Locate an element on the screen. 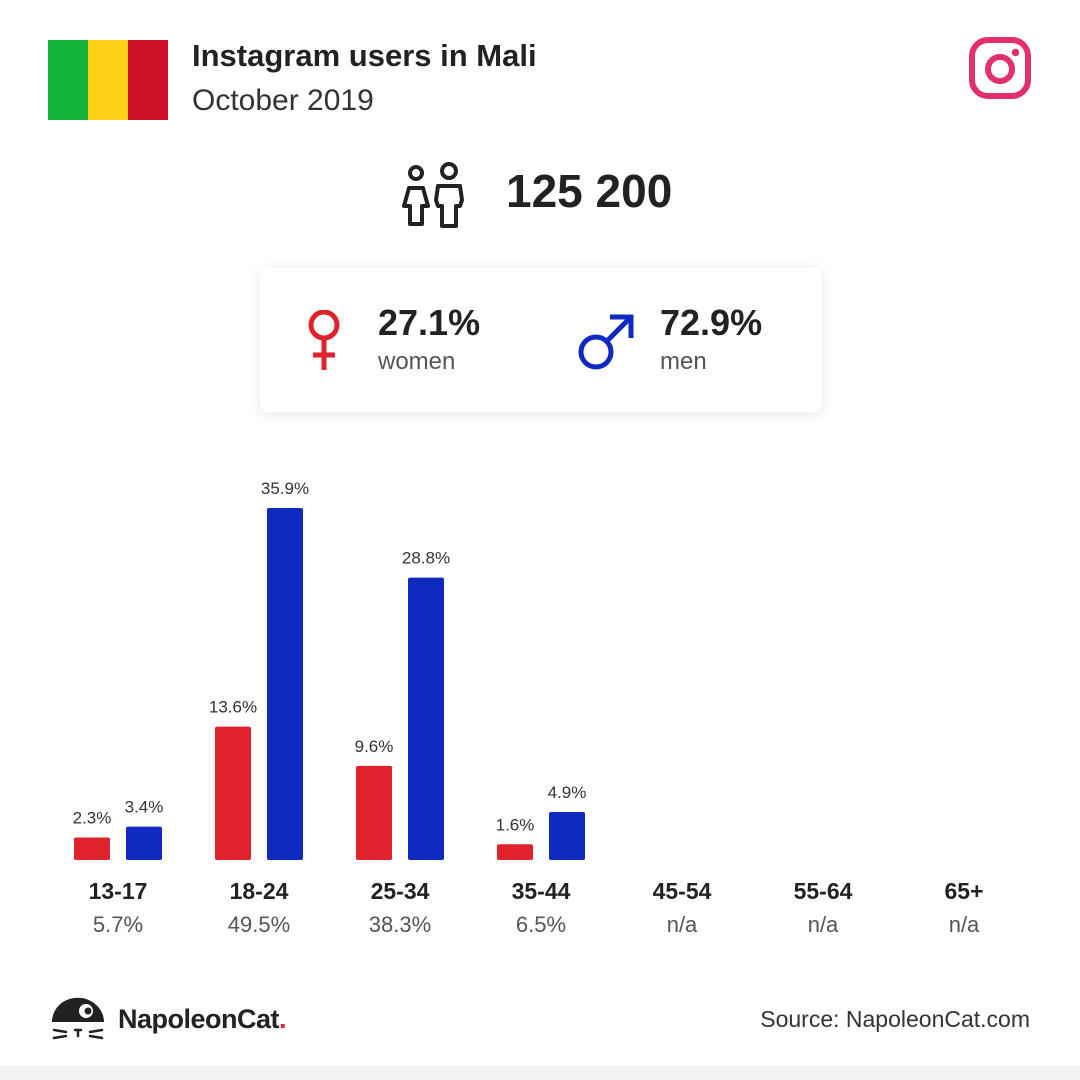 This screenshot has width=1080, height=1080. source-link: Source: NapoleonCat.com is located at coordinates (895, 1019).